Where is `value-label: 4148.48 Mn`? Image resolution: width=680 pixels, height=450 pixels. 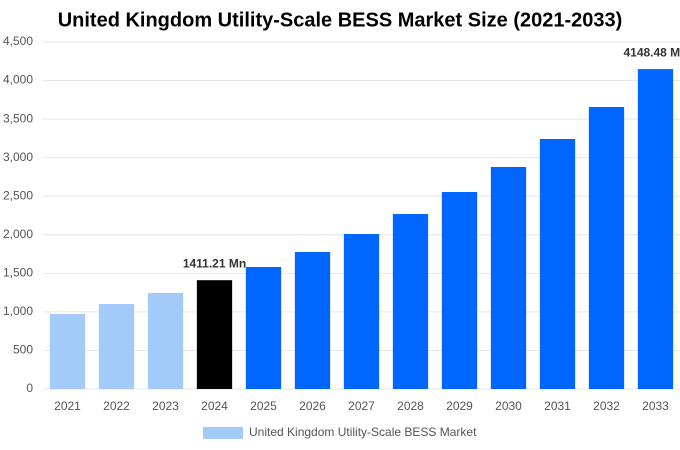 value-label: 4148.48 Mn is located at coordinates (651, 52).